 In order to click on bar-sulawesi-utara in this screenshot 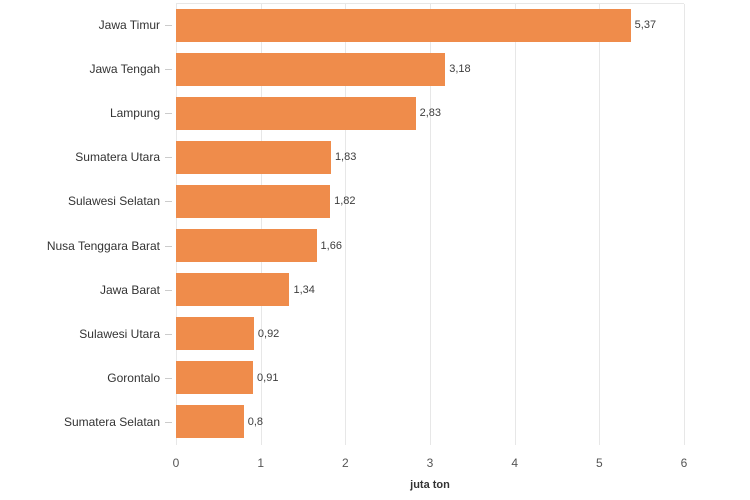, I will do `click(215, 334)`.